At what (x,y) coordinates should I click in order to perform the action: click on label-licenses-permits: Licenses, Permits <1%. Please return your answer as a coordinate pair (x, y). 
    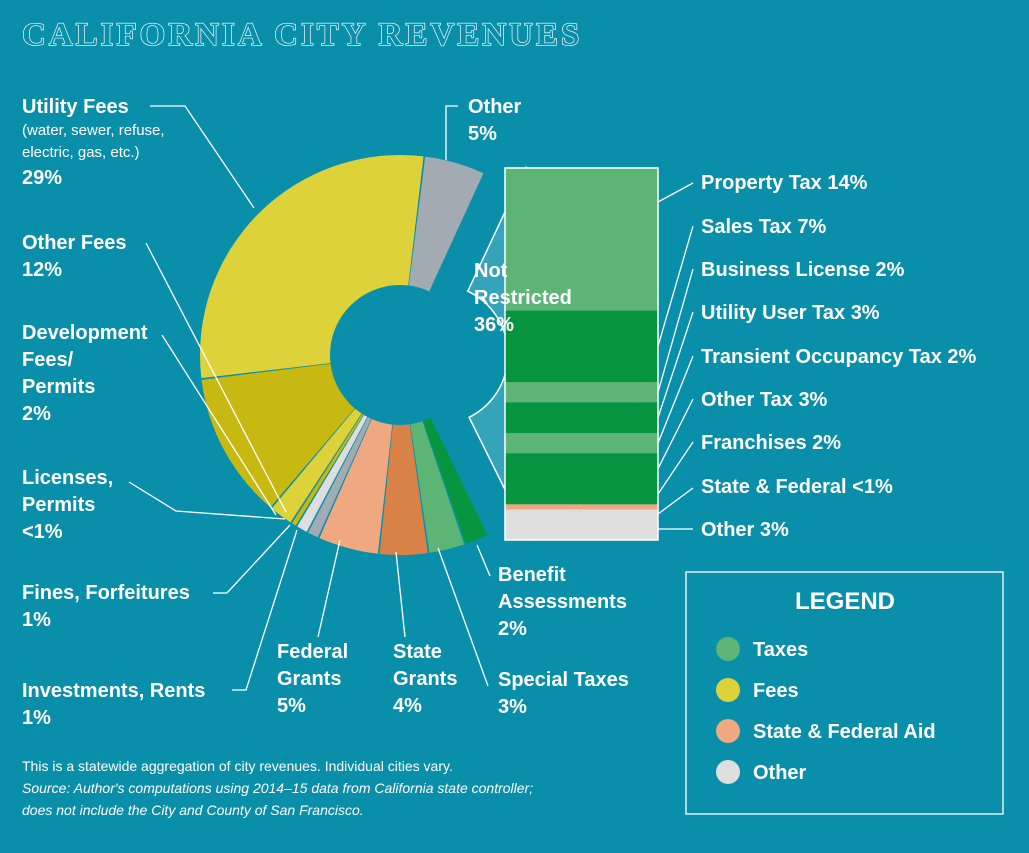
    Looking at the image, I should click on (67, 505).